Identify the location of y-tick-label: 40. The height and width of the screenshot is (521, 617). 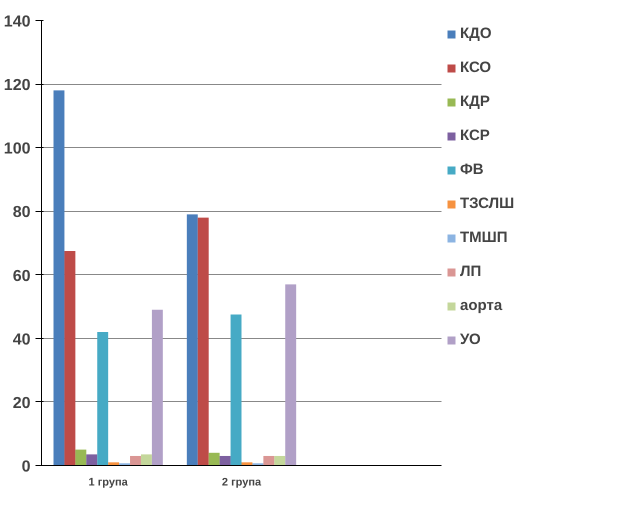
(21, 339).